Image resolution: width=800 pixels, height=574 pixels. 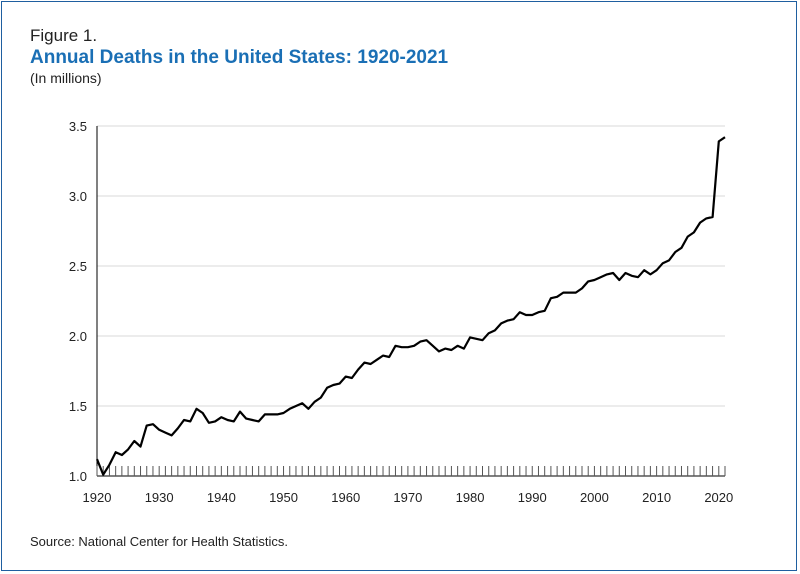 What do you see at coordinates (283, 497) in the screenshot?
I see `x-tick-label: 1950` at bounding box center [283, 497].